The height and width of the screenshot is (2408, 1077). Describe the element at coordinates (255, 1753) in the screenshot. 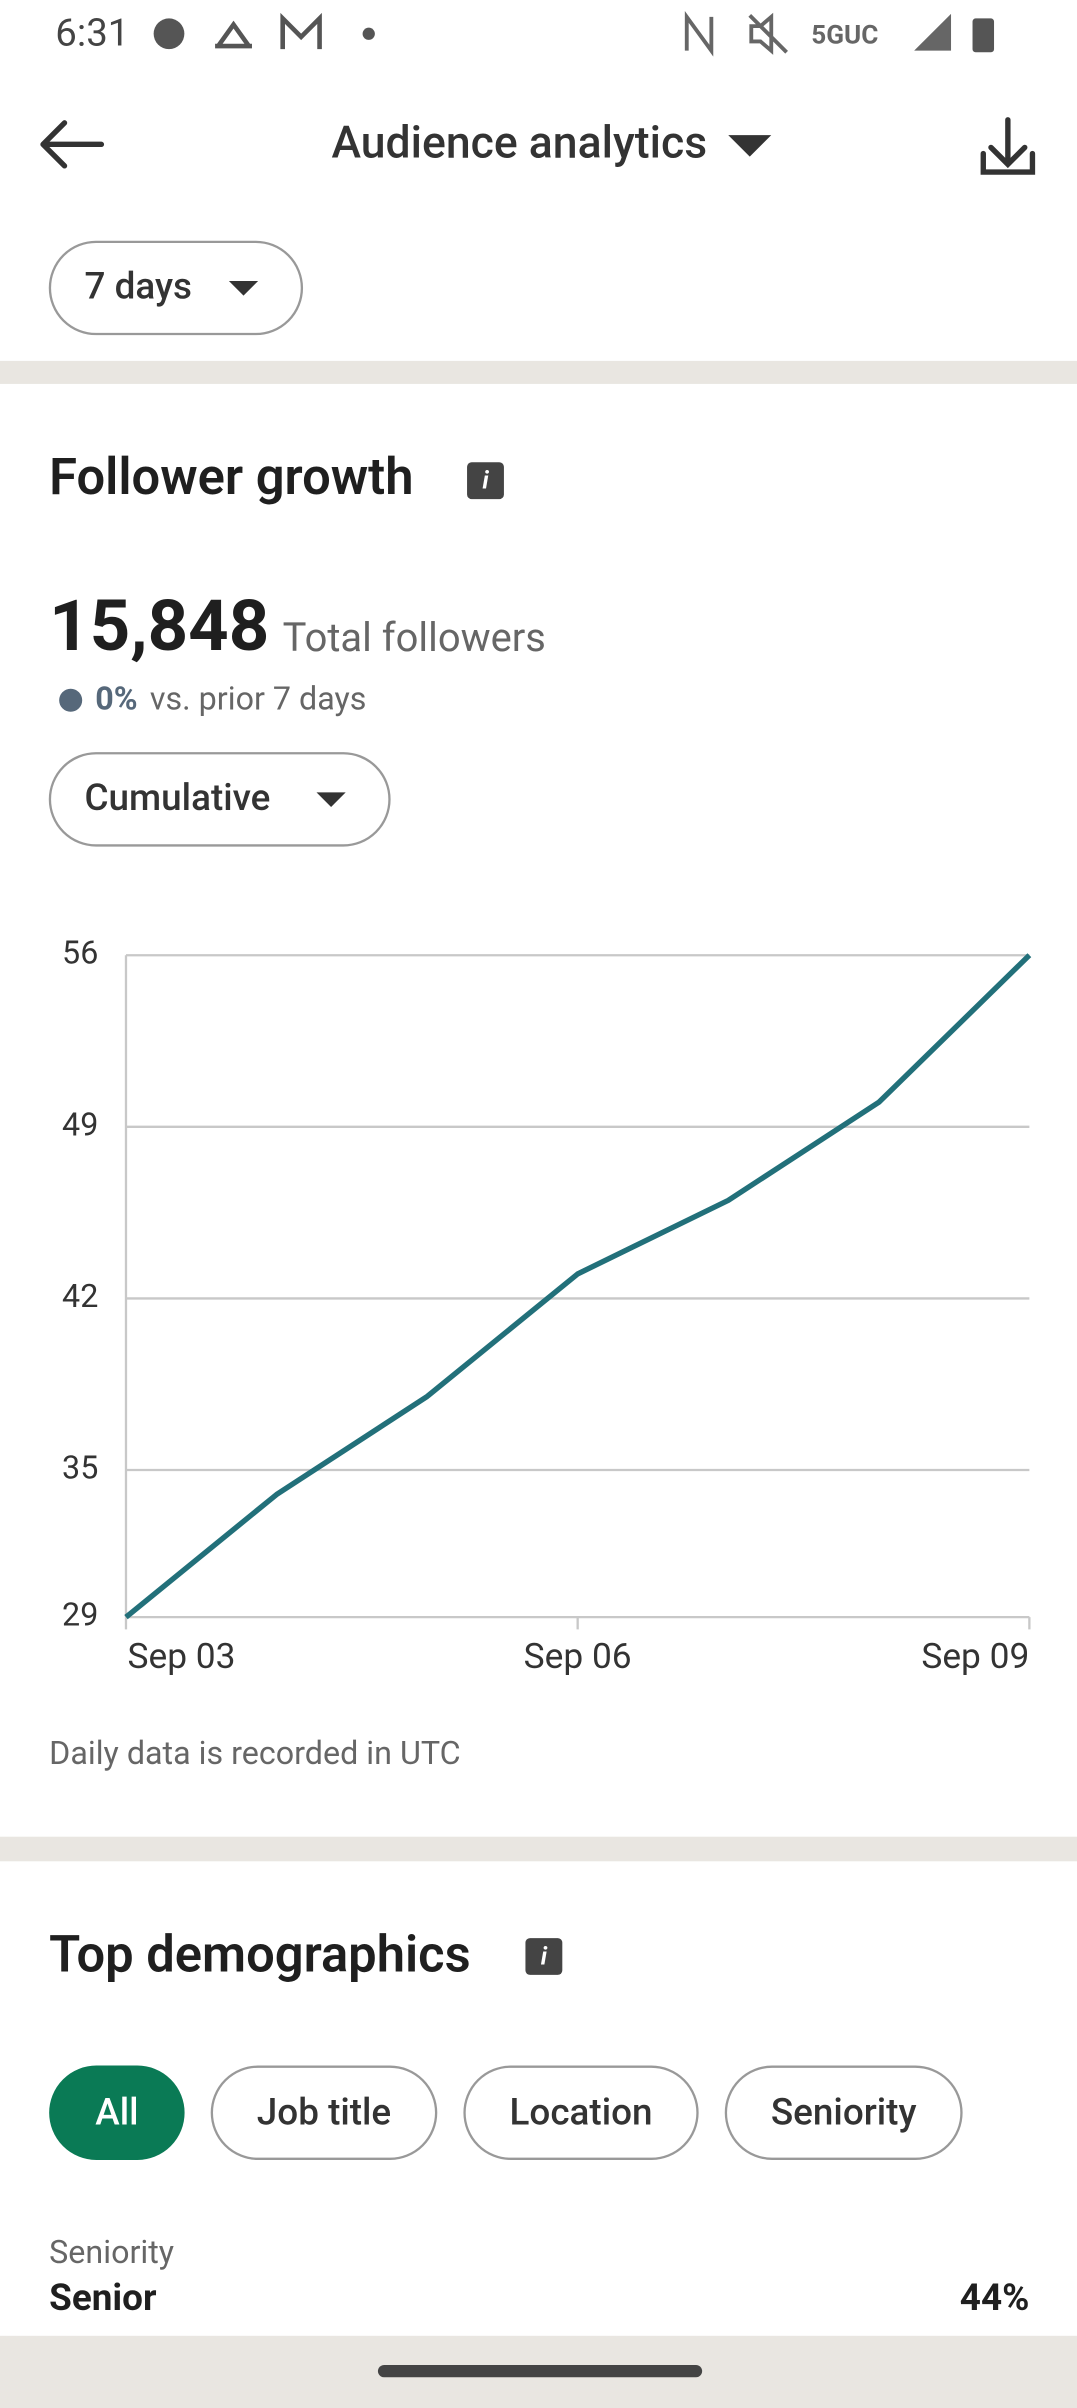

I see `footnote: Daily data is recorded in UTC` at that location.